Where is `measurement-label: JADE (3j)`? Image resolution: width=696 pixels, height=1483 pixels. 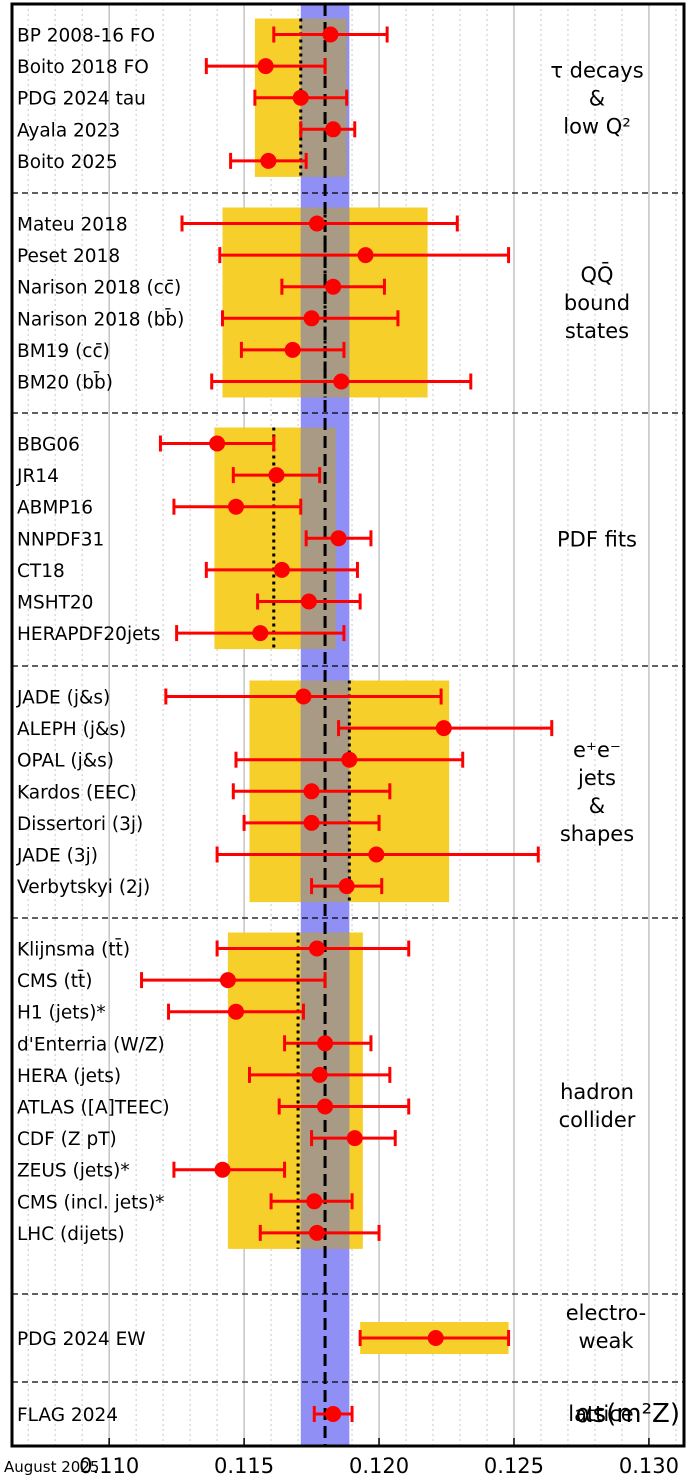
measurement-label: JADE (3j) is located at coordinates (57, 856).